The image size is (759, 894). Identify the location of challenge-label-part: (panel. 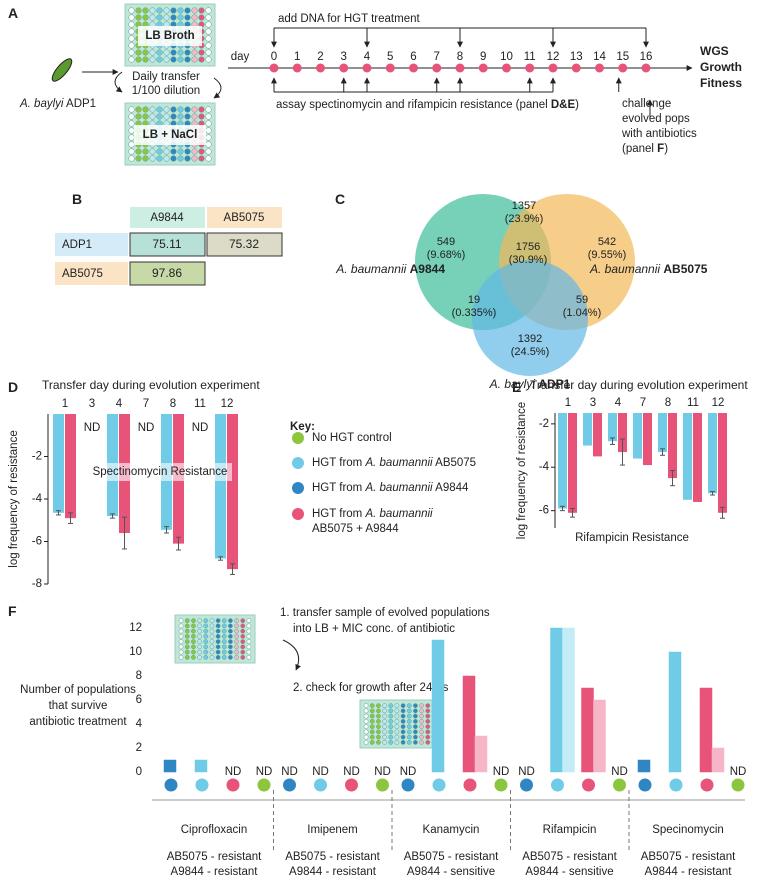
(639, 149).